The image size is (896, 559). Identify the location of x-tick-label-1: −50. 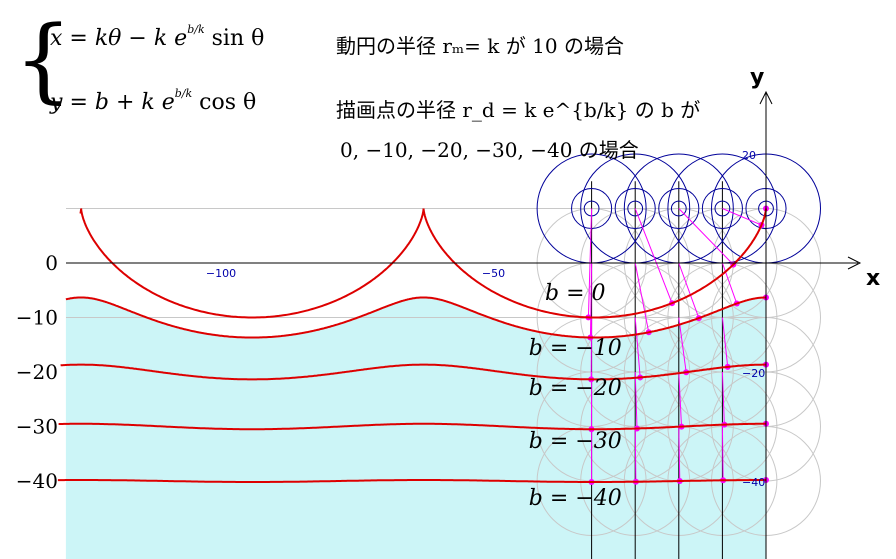
(493, 273).